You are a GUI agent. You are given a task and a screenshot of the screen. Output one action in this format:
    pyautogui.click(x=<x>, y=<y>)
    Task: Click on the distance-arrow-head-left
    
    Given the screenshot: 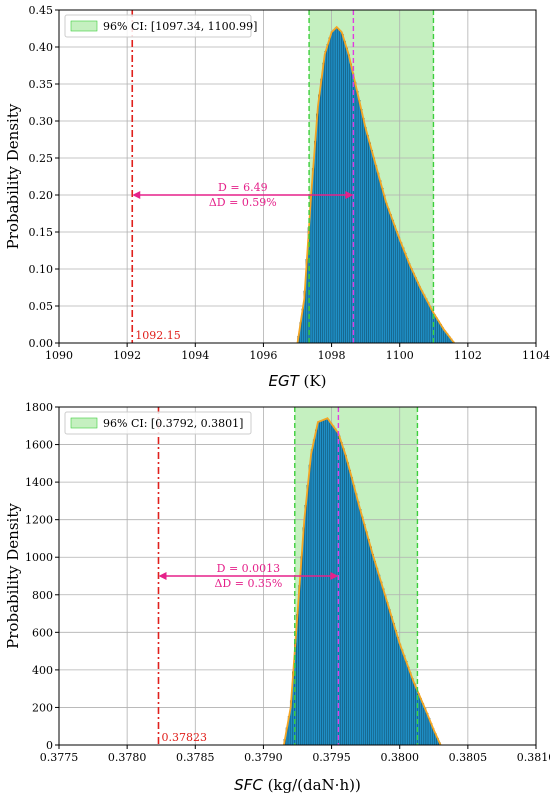 What is the action you would take?
    pyautogui.click(x=136, y=195)
    